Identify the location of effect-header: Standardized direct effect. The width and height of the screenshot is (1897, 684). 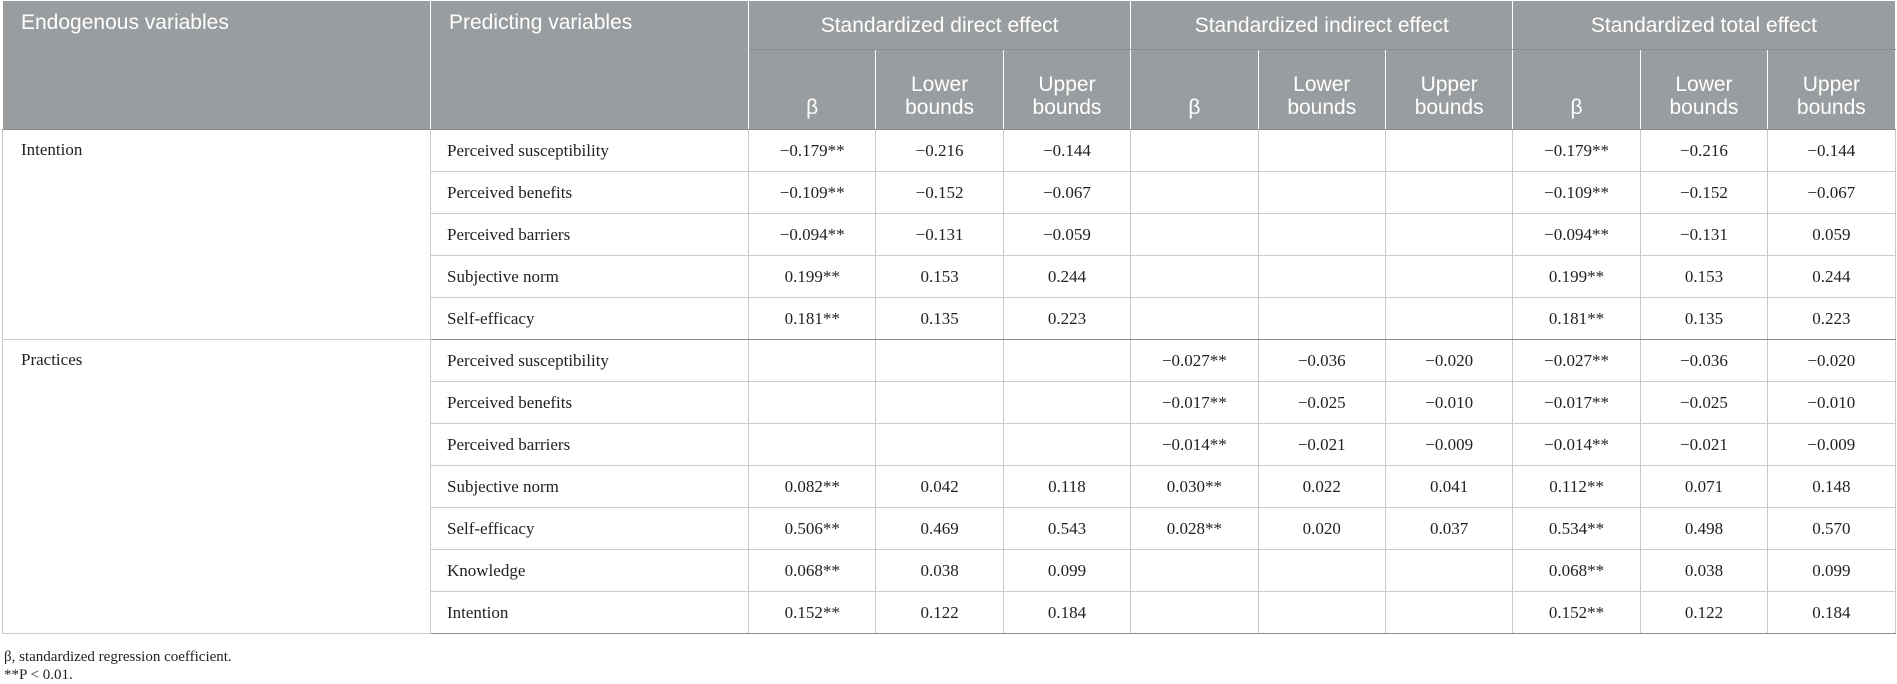
(939, 25).